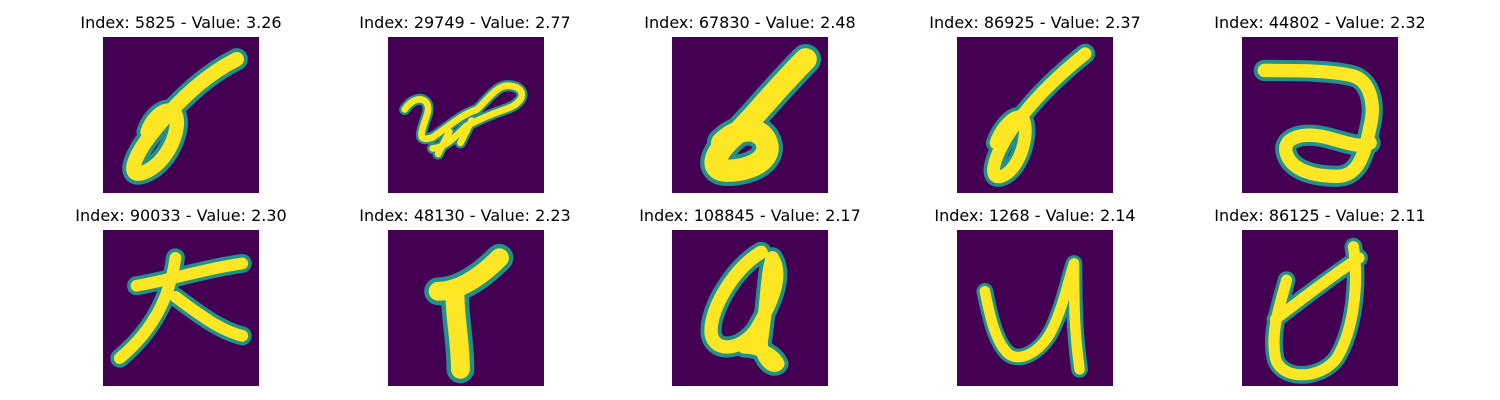 This screenshot has height=400, width=1500. What do you see at coordinates (181, 215) in the screenshot?
I see `panel-caption: Index: 90033 - Value: 2.30` at bounding box center [181, 215].